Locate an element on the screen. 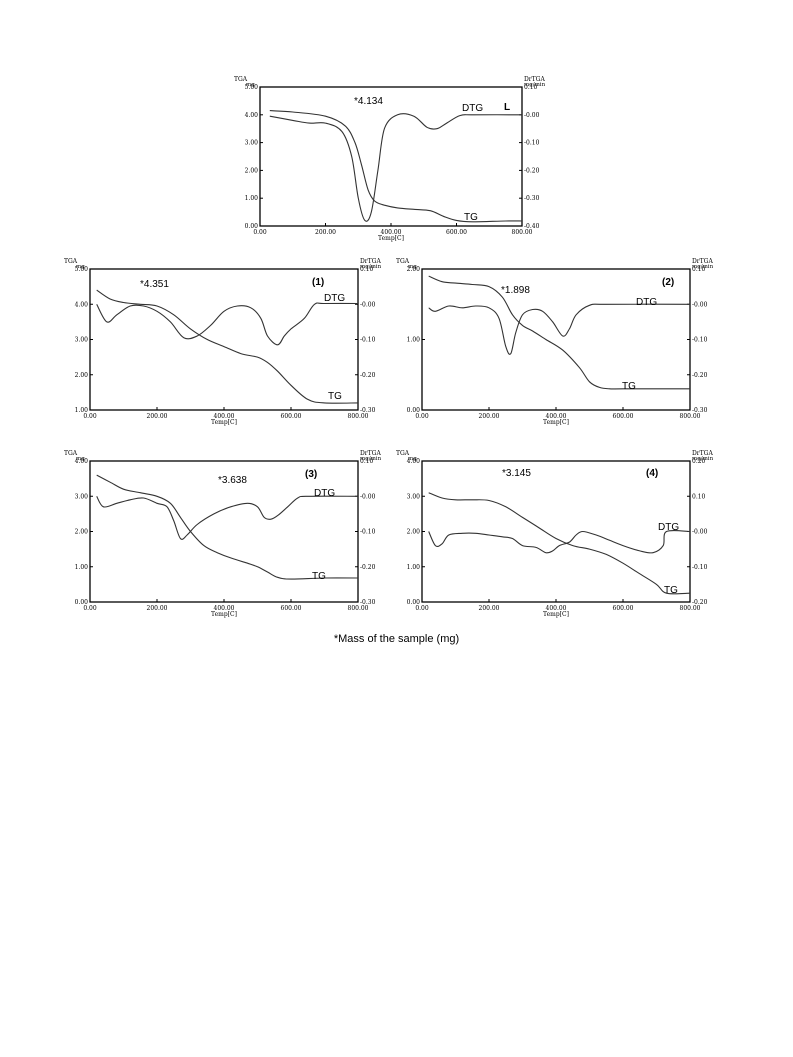 The width and height of the screenshot is (793, 1057). y2-tick-label: 0.20 is located at coordinates (699, 461).